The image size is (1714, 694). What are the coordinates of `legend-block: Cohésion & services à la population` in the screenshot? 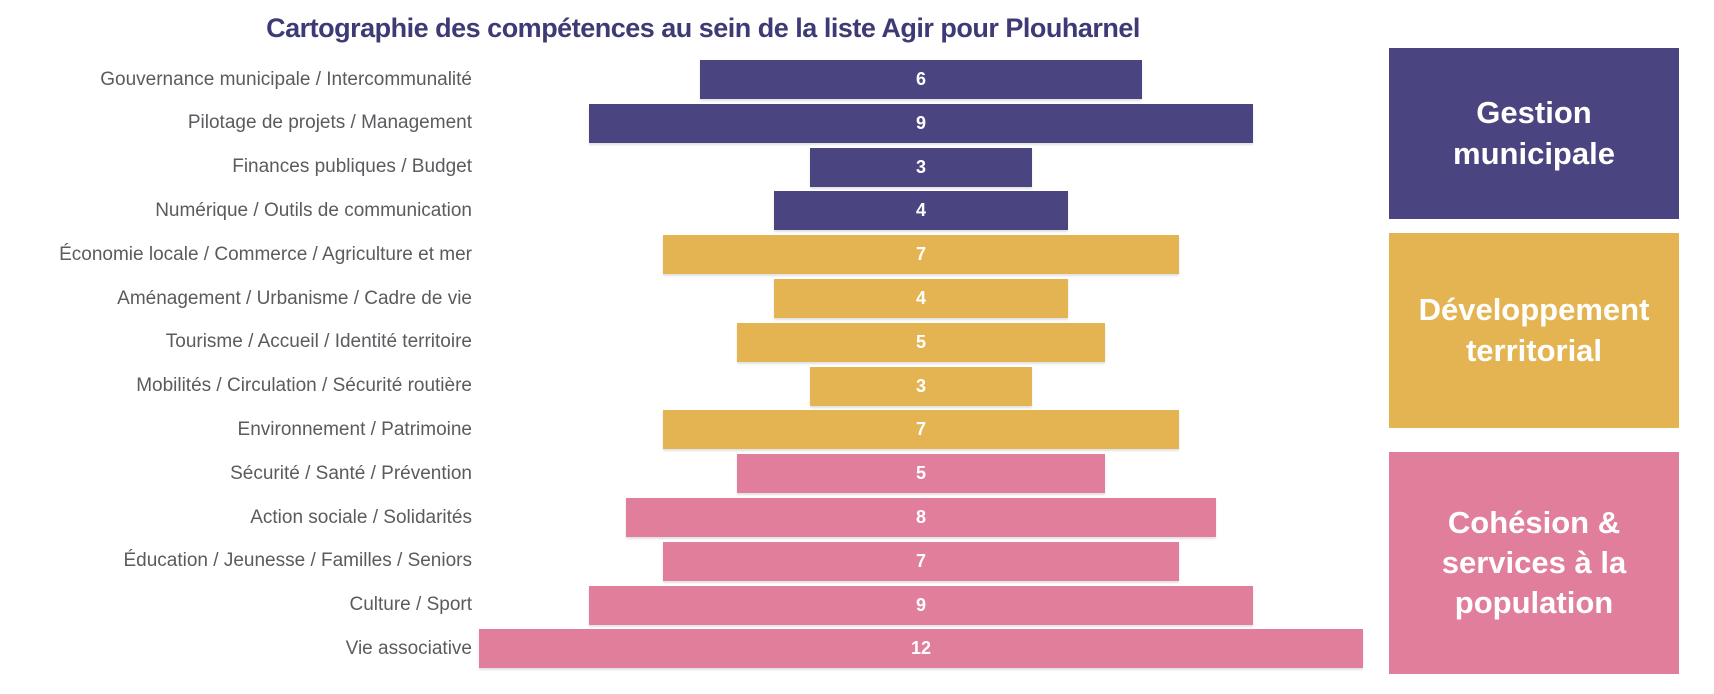 It's located at (1534, 563).